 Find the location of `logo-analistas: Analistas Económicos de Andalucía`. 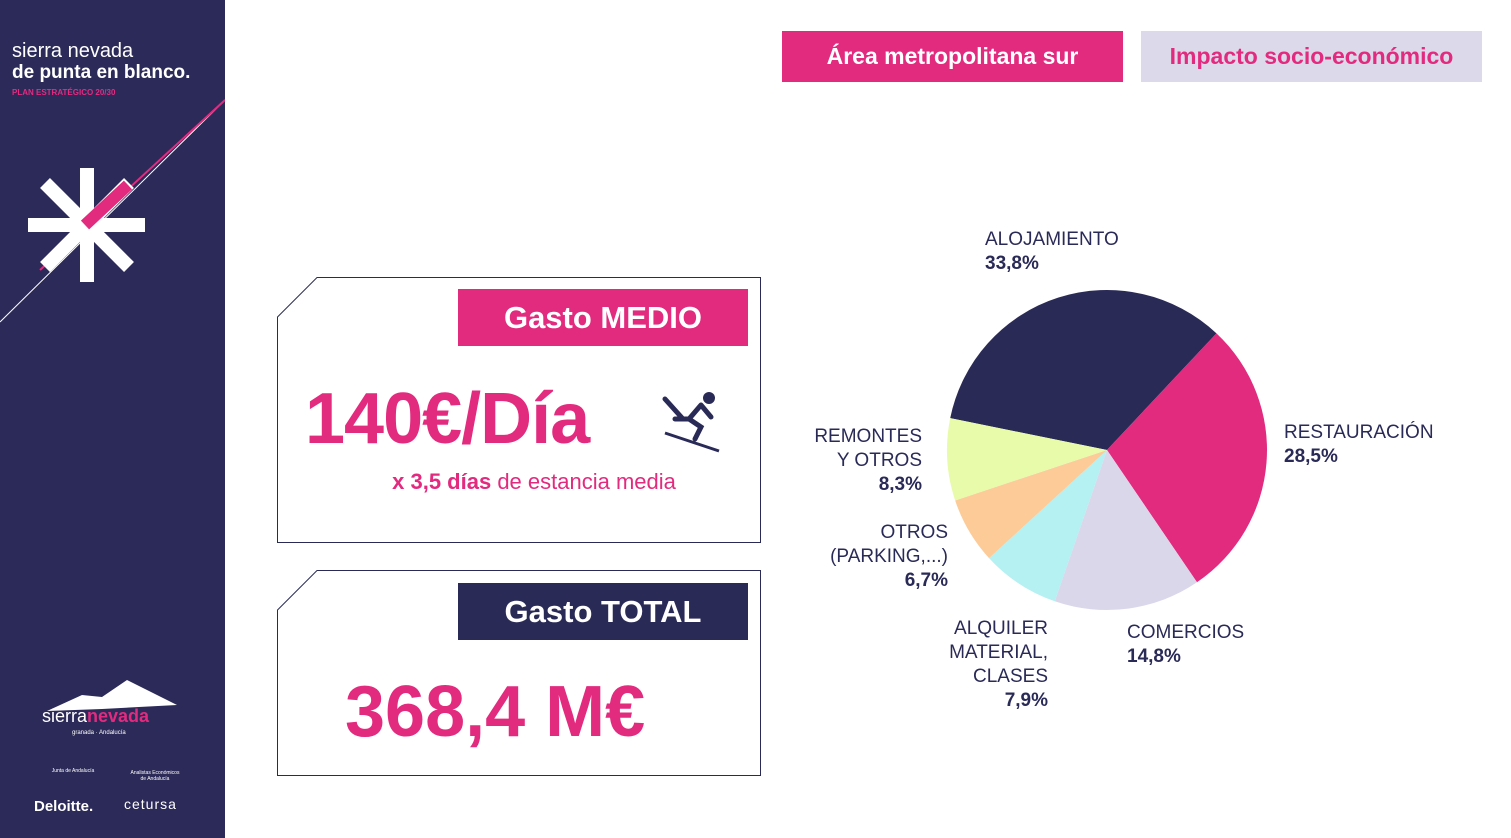

logo-analistas: Analistas Económicos de Andalucía is located at coordinates (155, 776).